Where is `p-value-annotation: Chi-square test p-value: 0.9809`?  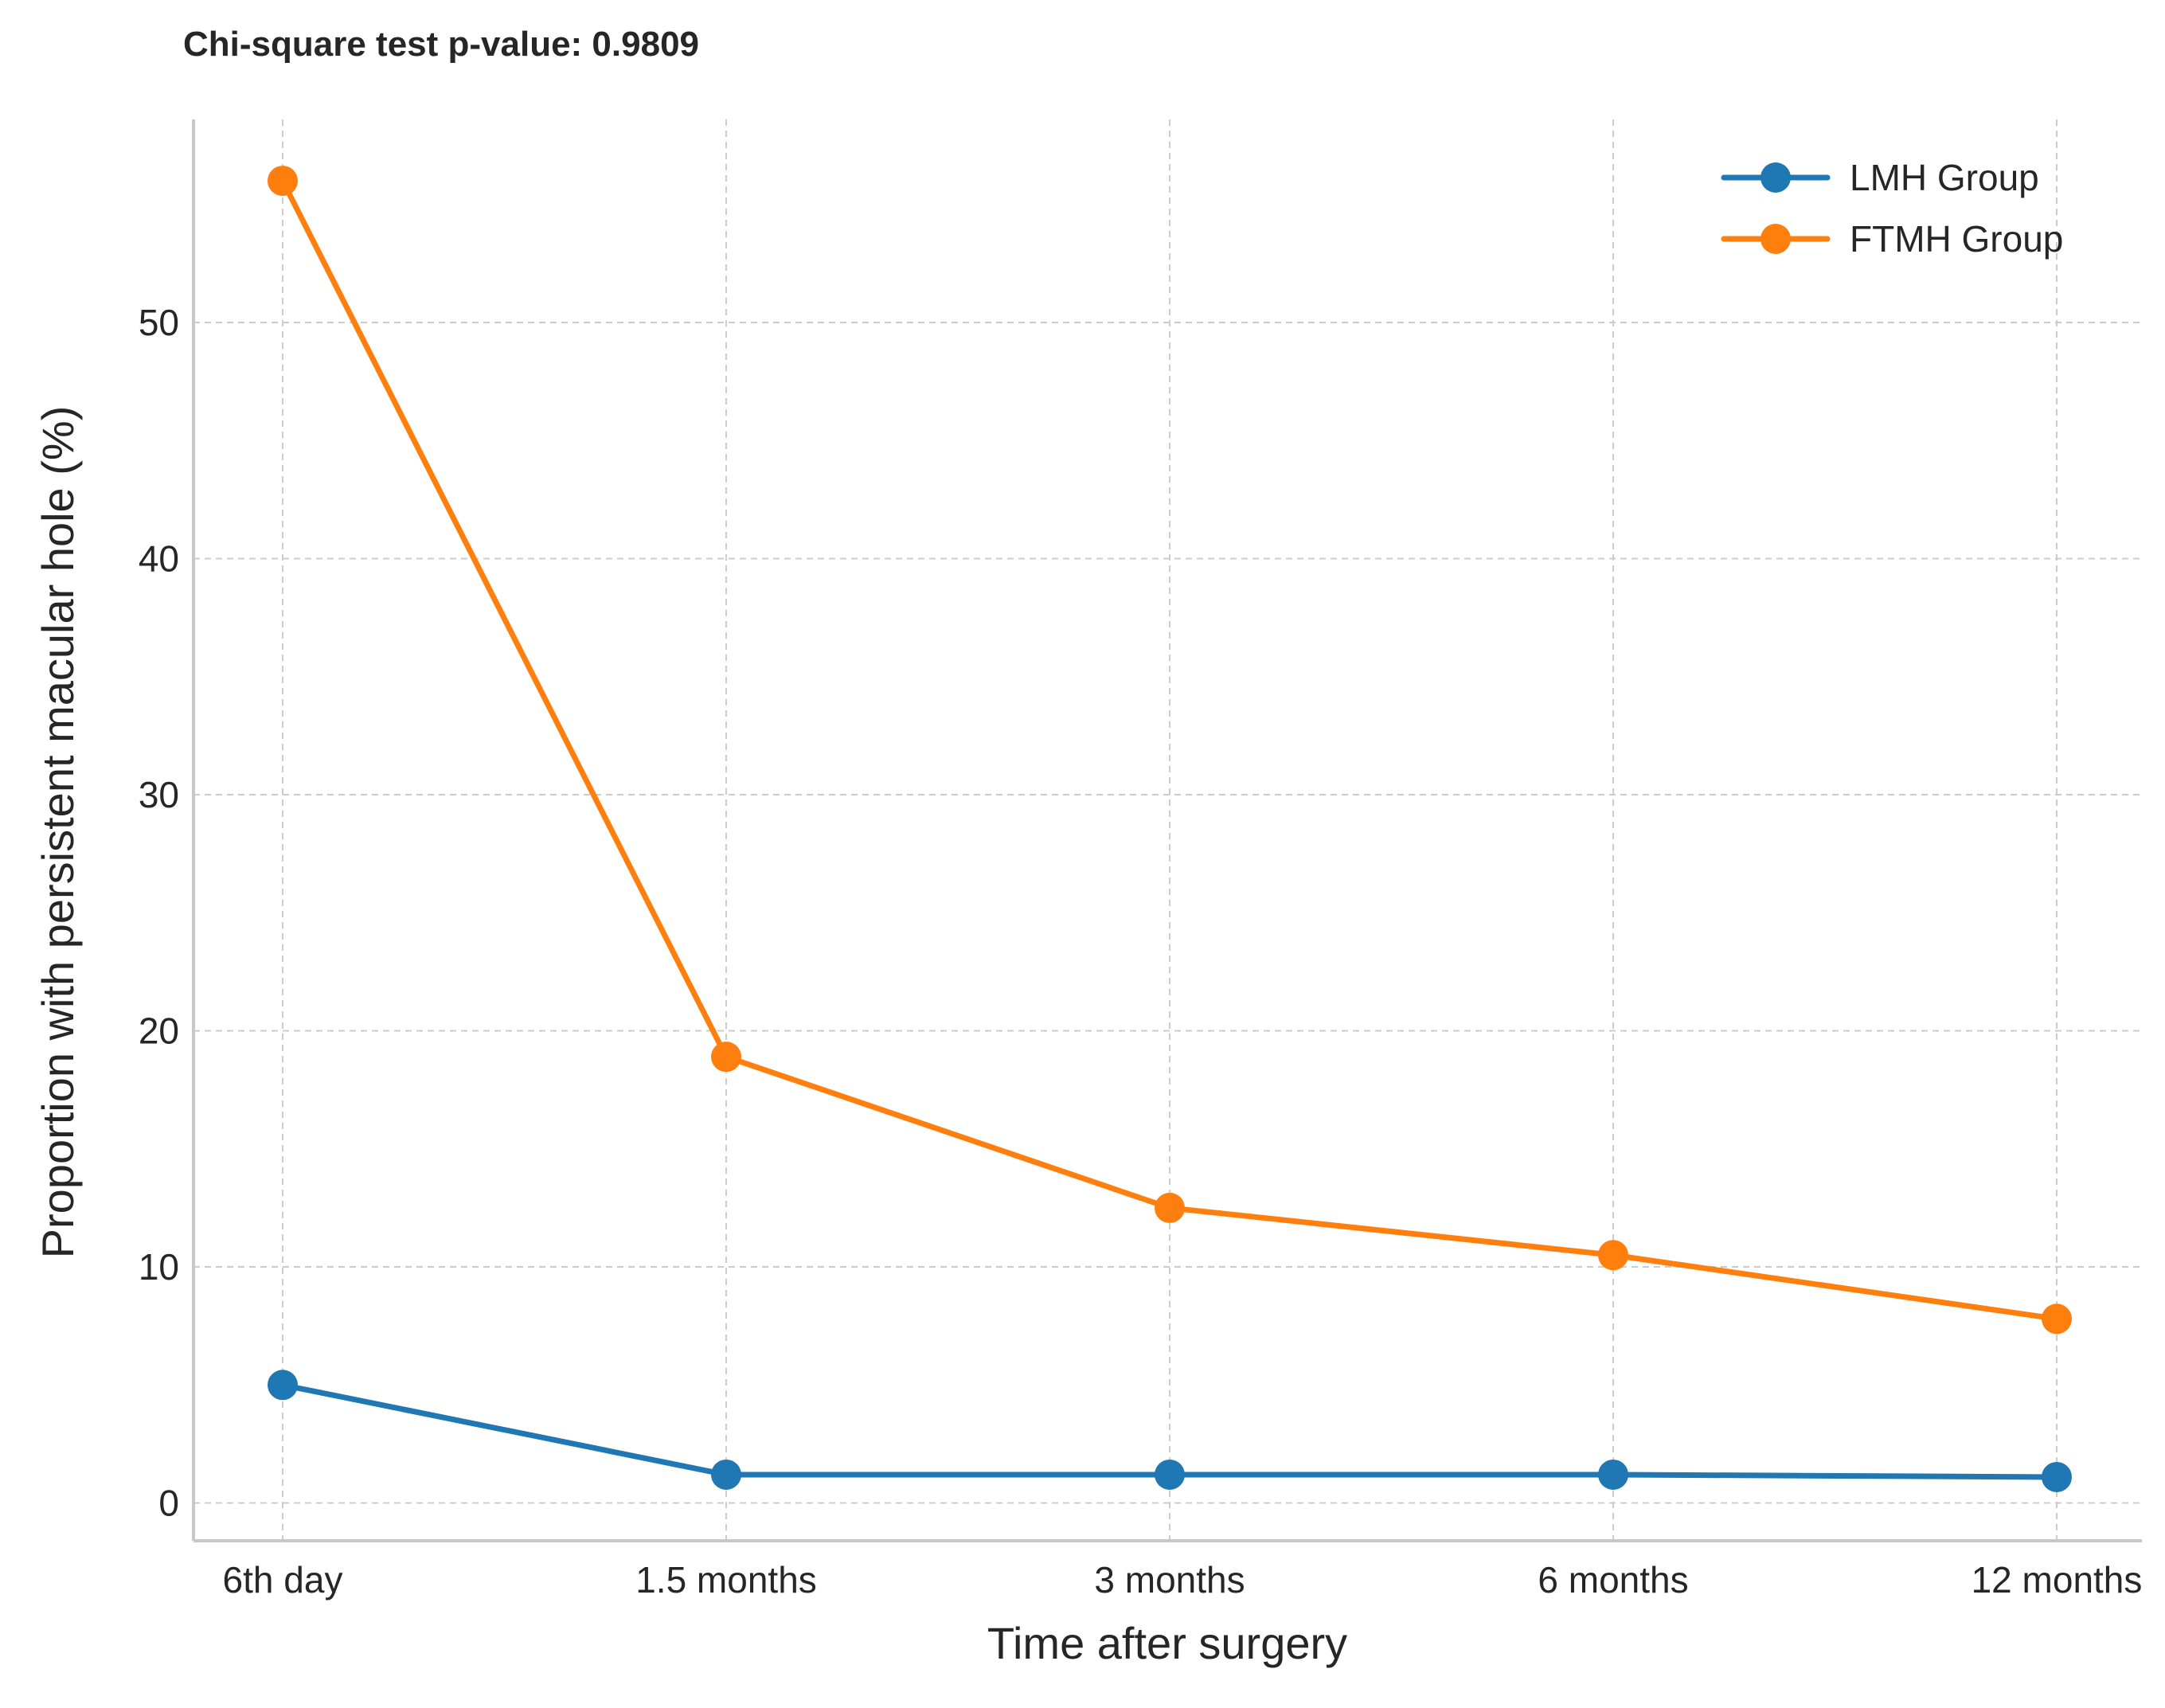
p-value-annotation: Chi-square test p-value: 0.9809 is located at coordinates (441, 44).